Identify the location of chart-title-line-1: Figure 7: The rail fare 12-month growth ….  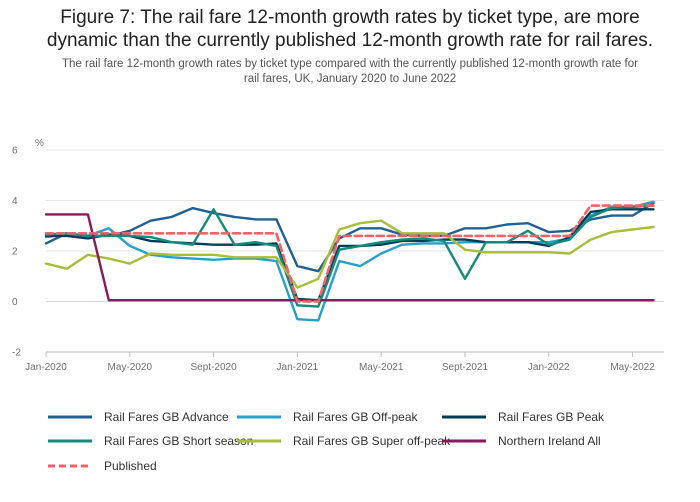
(350, 17).